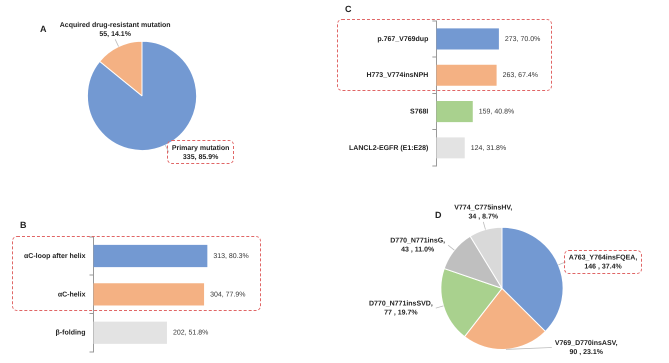 The image size is (669, 363). Describe the element at coordinates (43, 29) in the screenshot. I see `chart-title: A` at that location.